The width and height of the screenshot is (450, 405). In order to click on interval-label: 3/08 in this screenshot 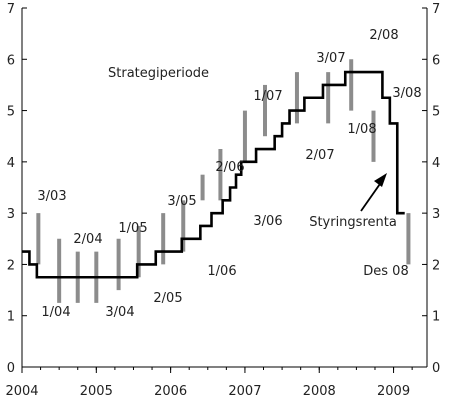, I will do `click(406, 93)`.